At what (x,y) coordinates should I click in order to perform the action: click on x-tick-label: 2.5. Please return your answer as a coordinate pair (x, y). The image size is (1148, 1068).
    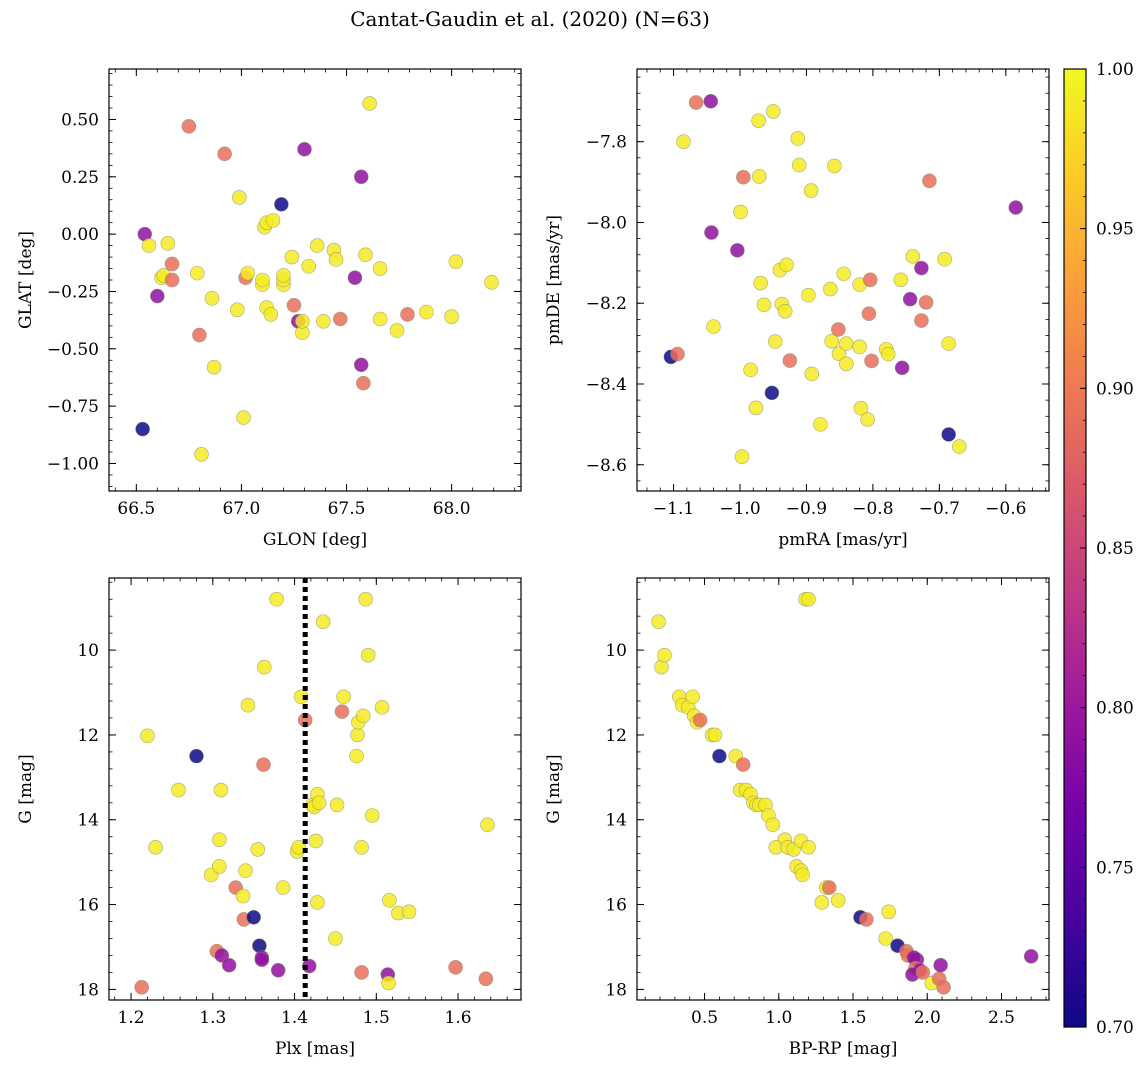
    Looking at the image, I should click on (1001, 1018).